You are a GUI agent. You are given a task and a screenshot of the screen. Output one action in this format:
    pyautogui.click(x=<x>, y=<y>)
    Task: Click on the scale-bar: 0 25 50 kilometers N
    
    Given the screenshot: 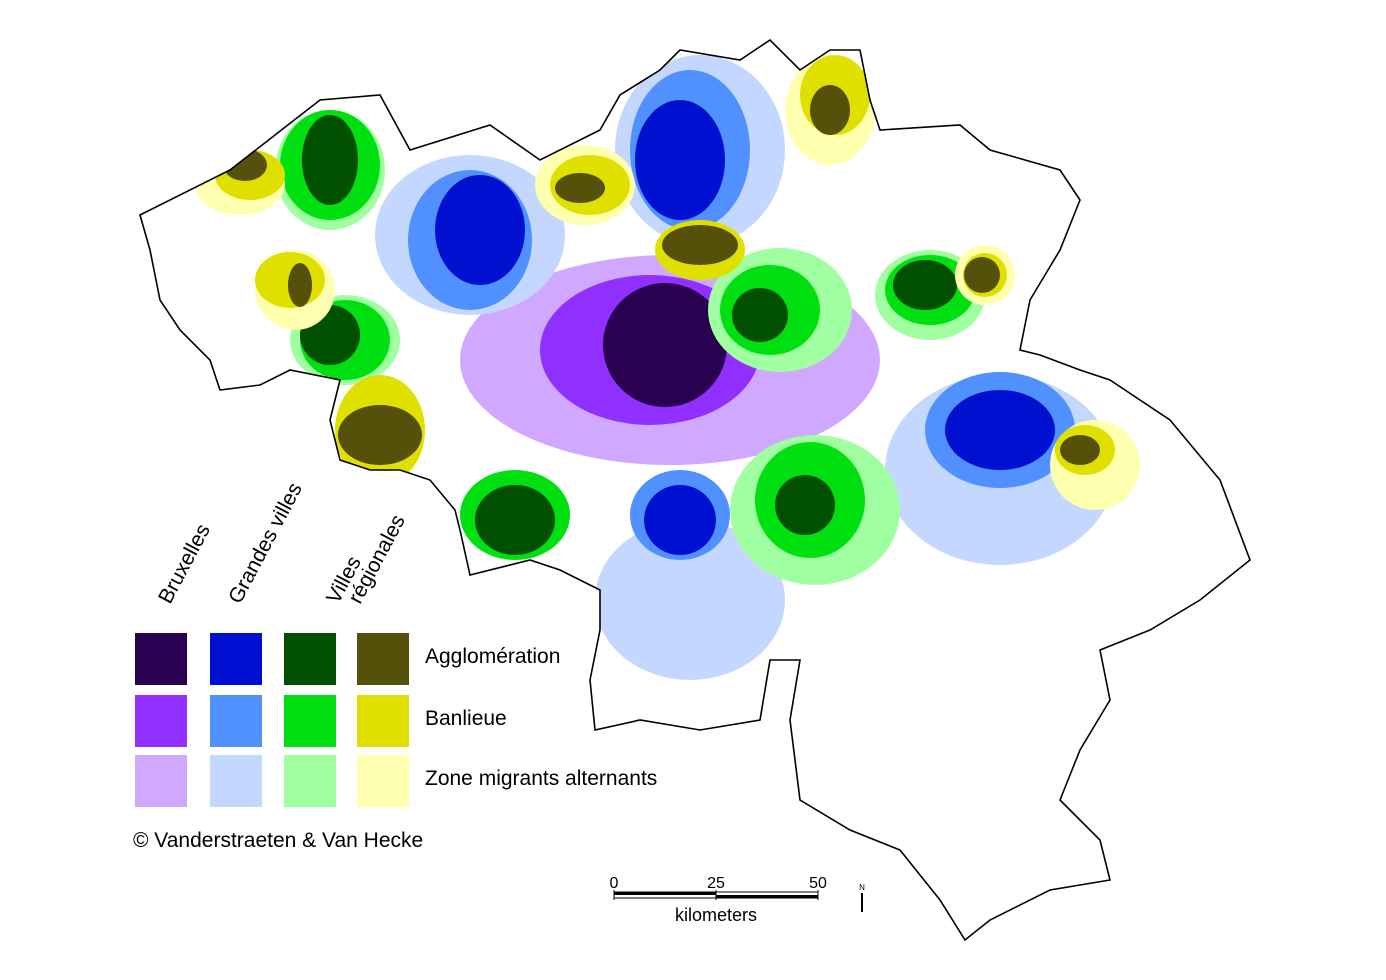 What is the action you would take?
    pyautogui.click(x=738, y=900)
    